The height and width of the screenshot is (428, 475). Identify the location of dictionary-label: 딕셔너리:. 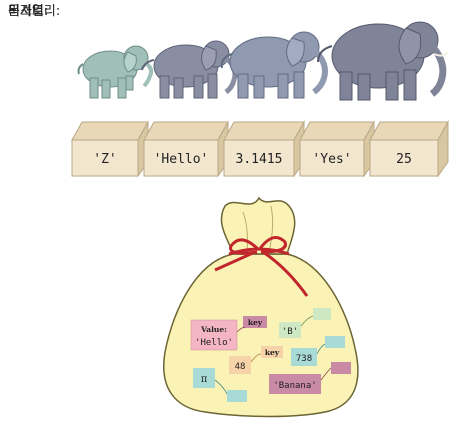
(34, 11).